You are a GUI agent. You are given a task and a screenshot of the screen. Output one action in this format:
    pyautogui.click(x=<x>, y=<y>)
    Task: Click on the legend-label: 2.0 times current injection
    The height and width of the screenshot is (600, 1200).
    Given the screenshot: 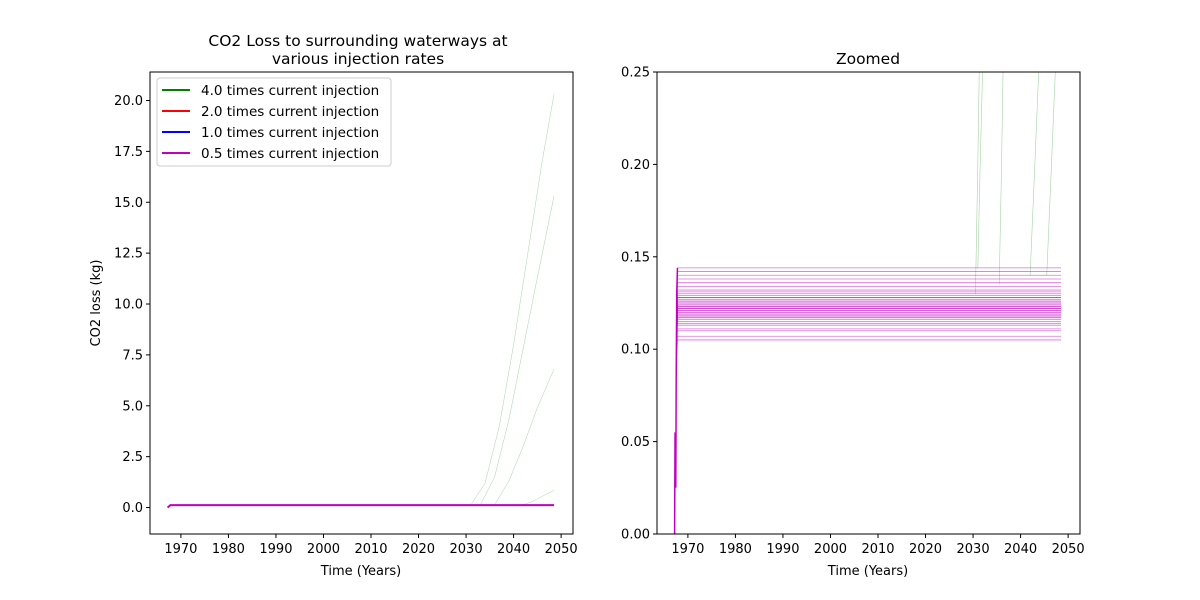 What is the action you would take?
    pyautogui.click(x=290, y=112)
    